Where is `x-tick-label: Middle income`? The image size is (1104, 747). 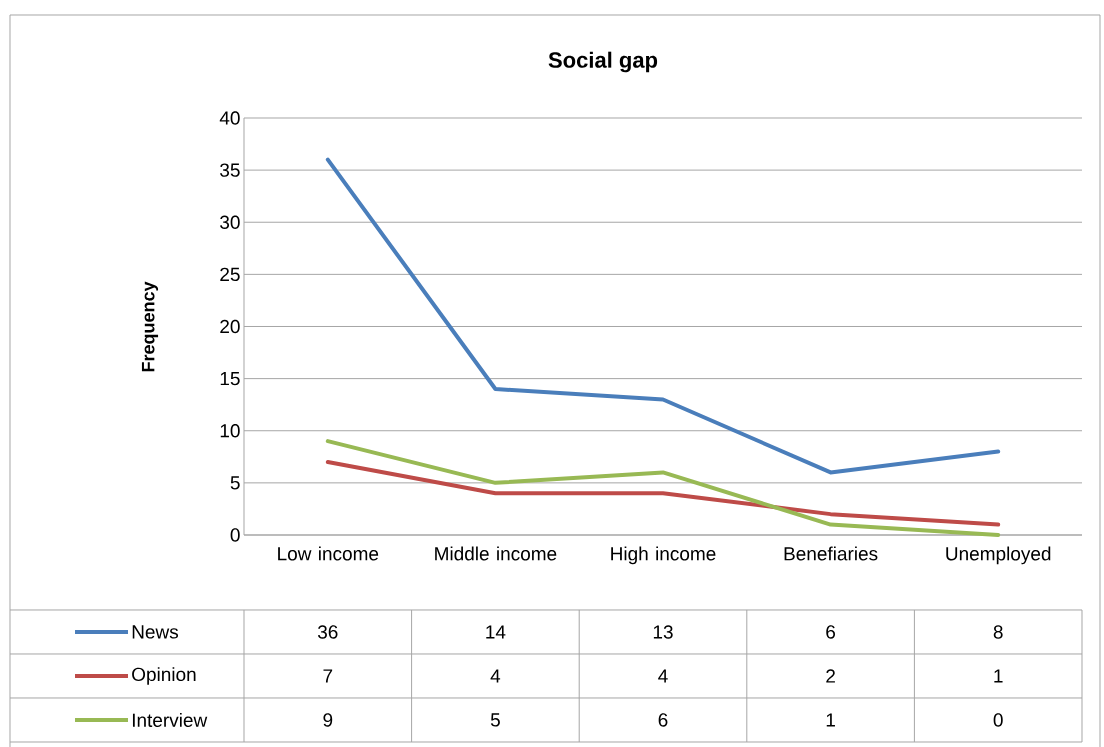 x-tick-label: Middle income is located at coordinates (496, 553).